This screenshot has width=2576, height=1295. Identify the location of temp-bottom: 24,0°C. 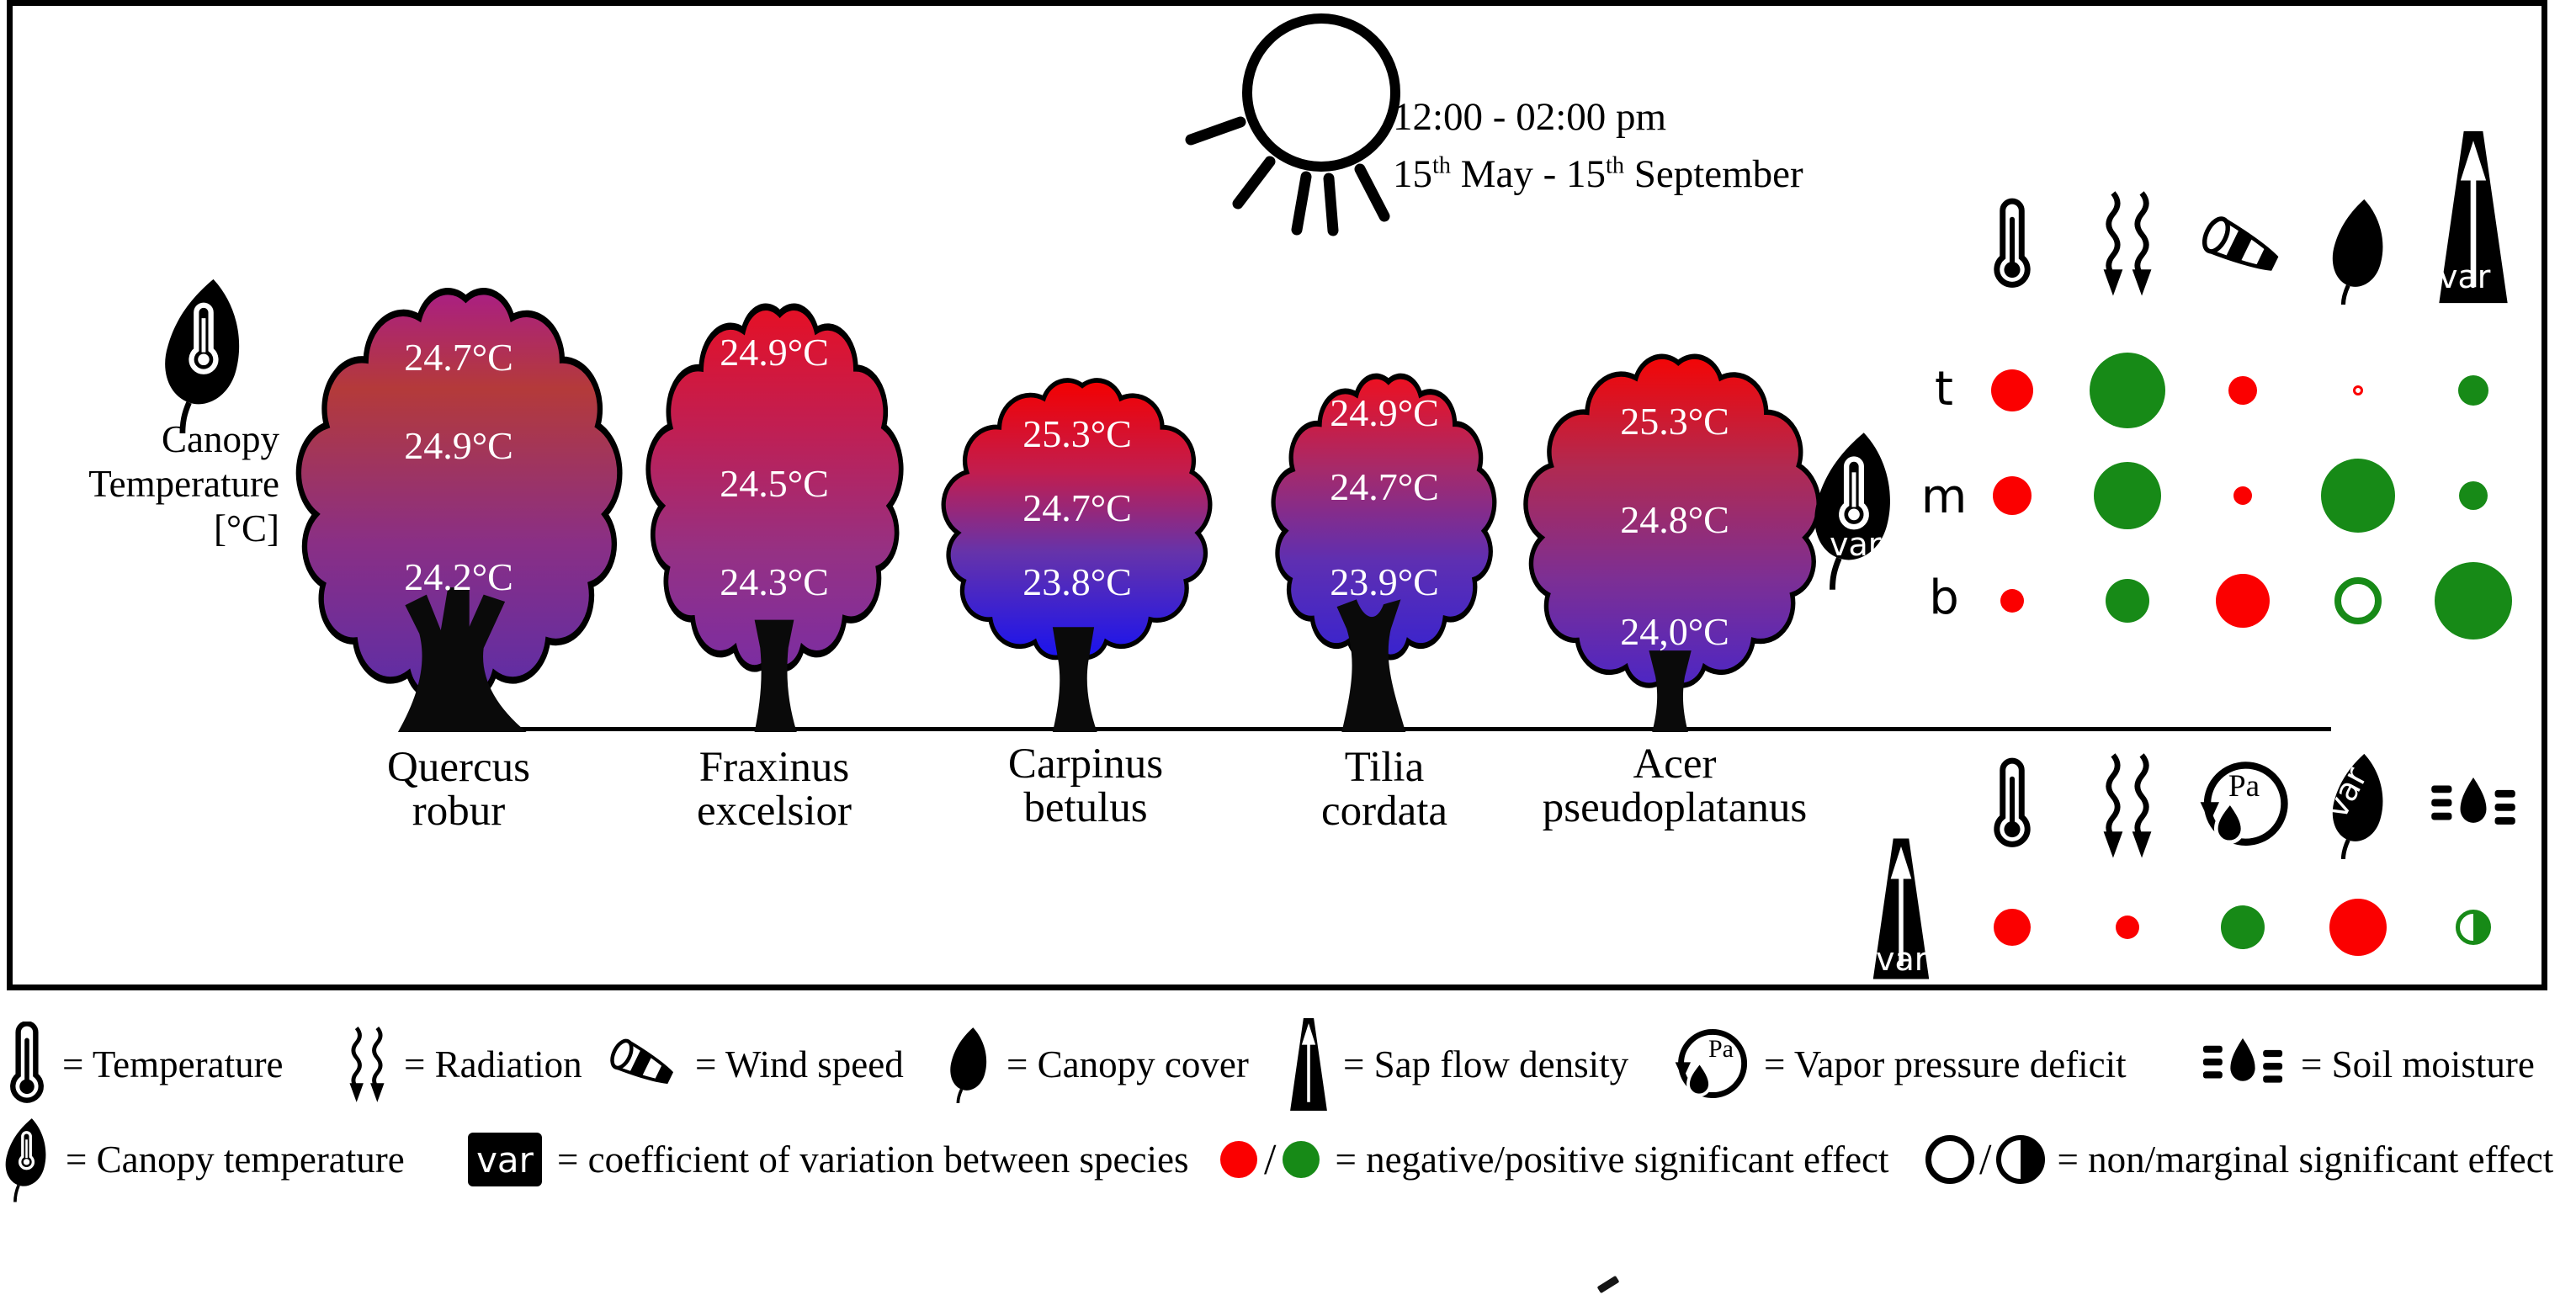
(1675, 631).